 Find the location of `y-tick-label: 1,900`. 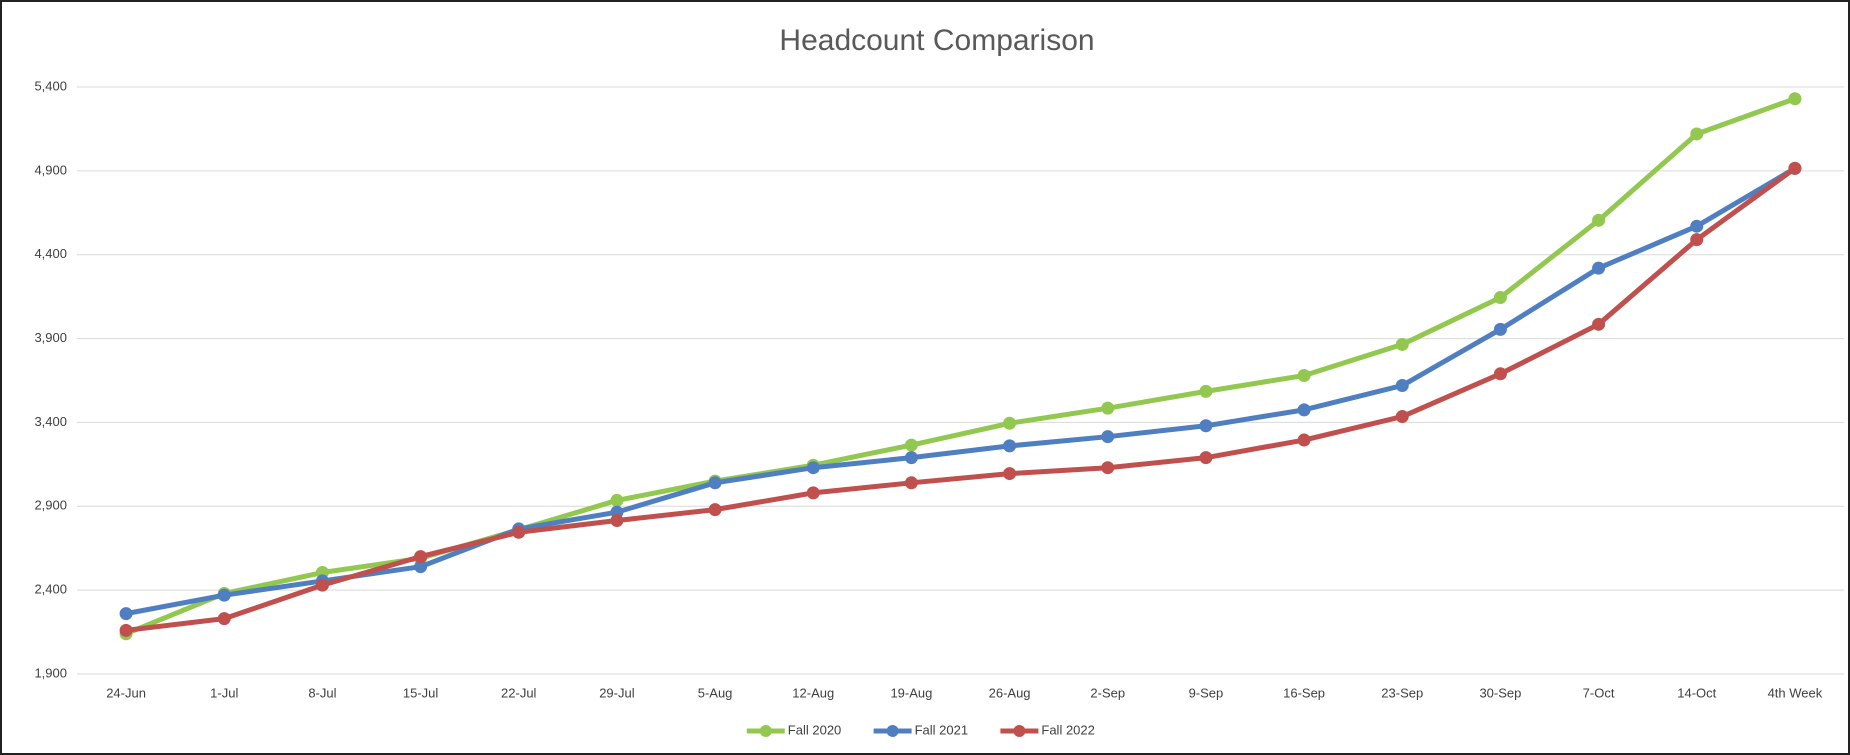

y-tick-label: 1,900 is located at coordinates (50, 672).